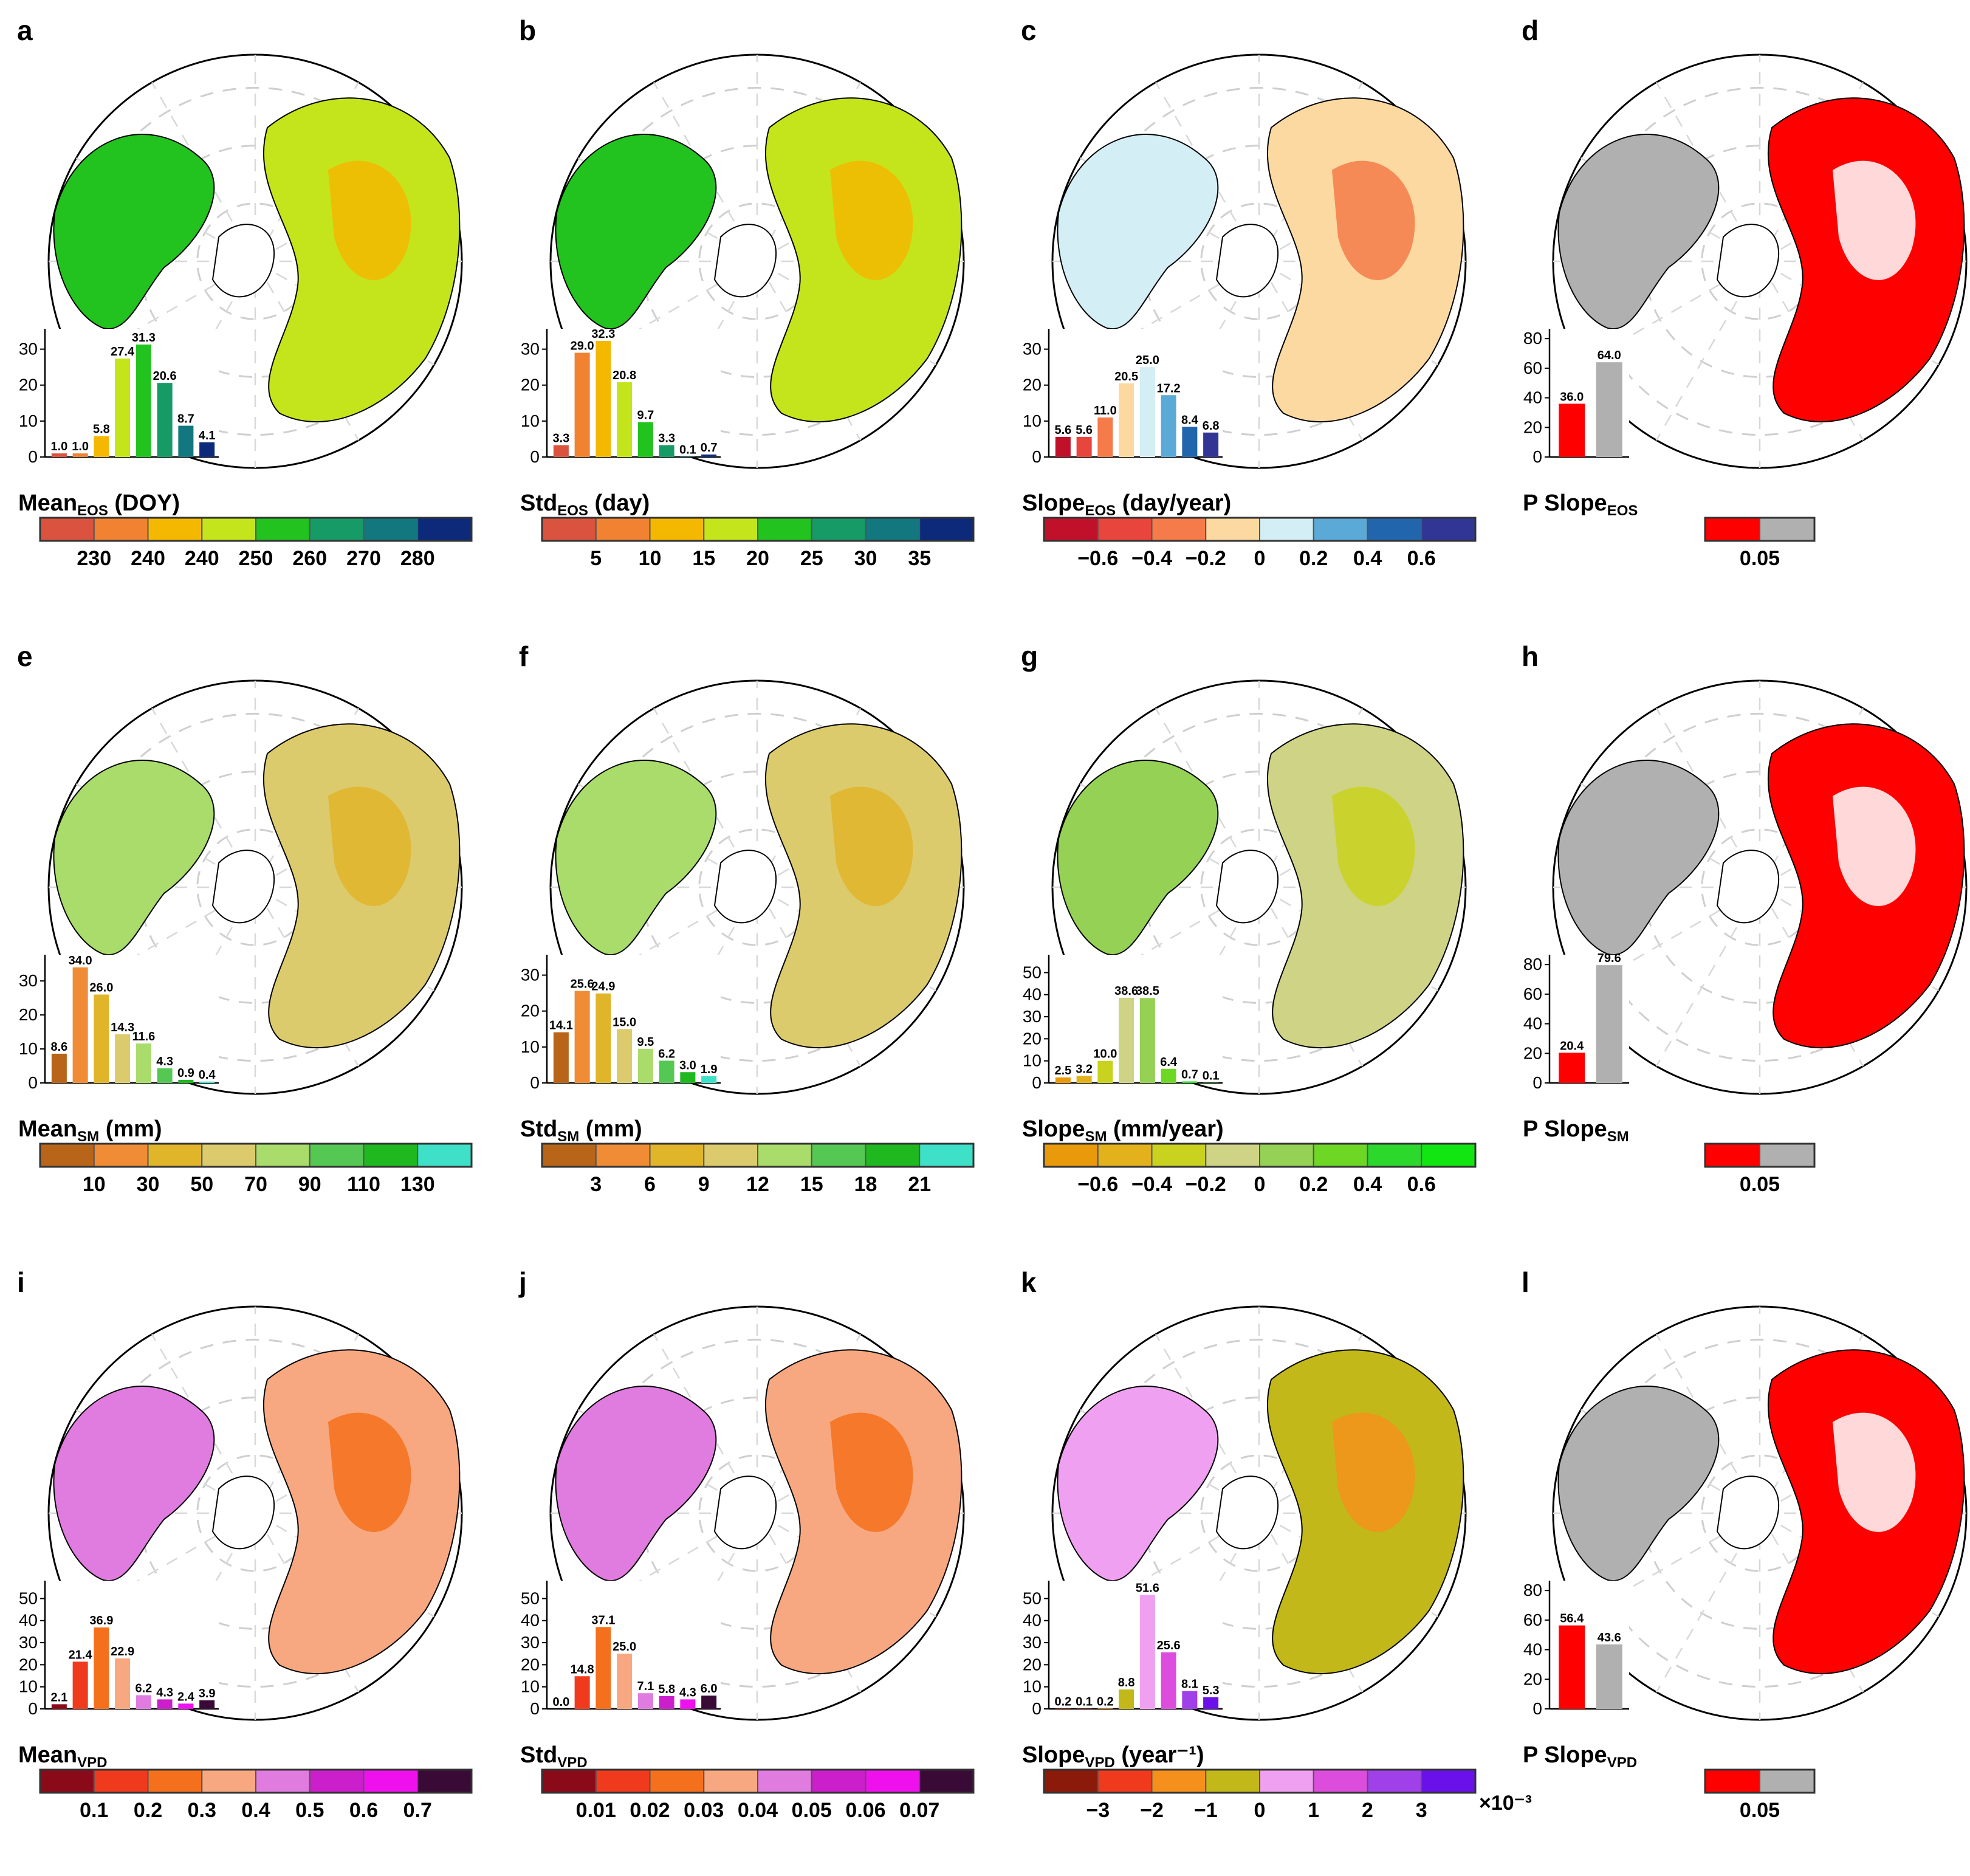 Image resolution: width=1970 pixels, height=1876 pixels. I want to click on bar-value-label: 20.8, so click(624, 376).